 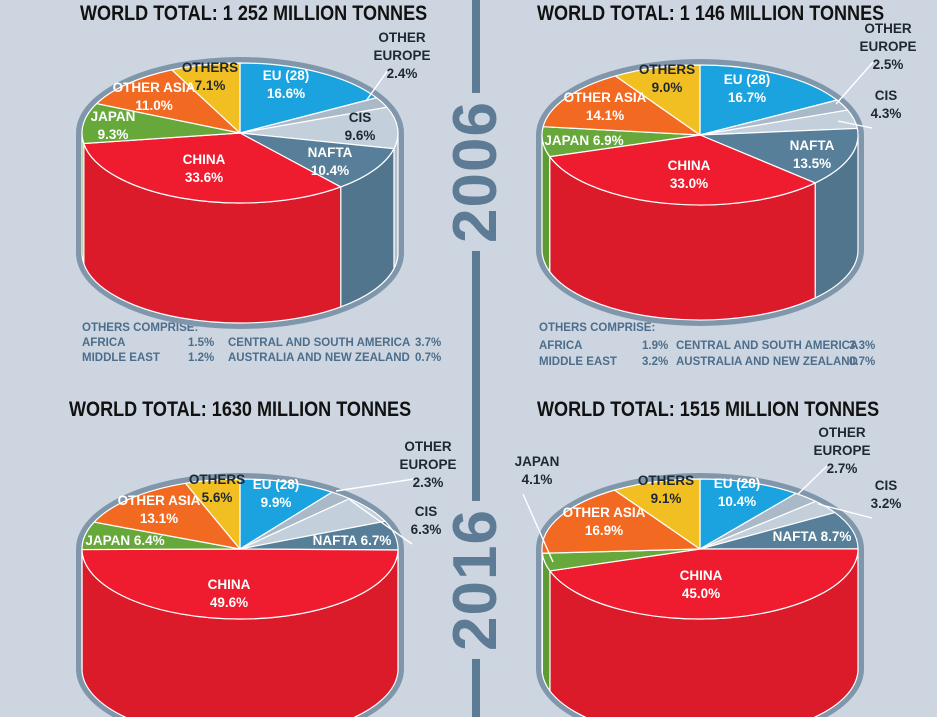 I want to click on slice-value-others: 9.1%, so click(x=666, y=498).